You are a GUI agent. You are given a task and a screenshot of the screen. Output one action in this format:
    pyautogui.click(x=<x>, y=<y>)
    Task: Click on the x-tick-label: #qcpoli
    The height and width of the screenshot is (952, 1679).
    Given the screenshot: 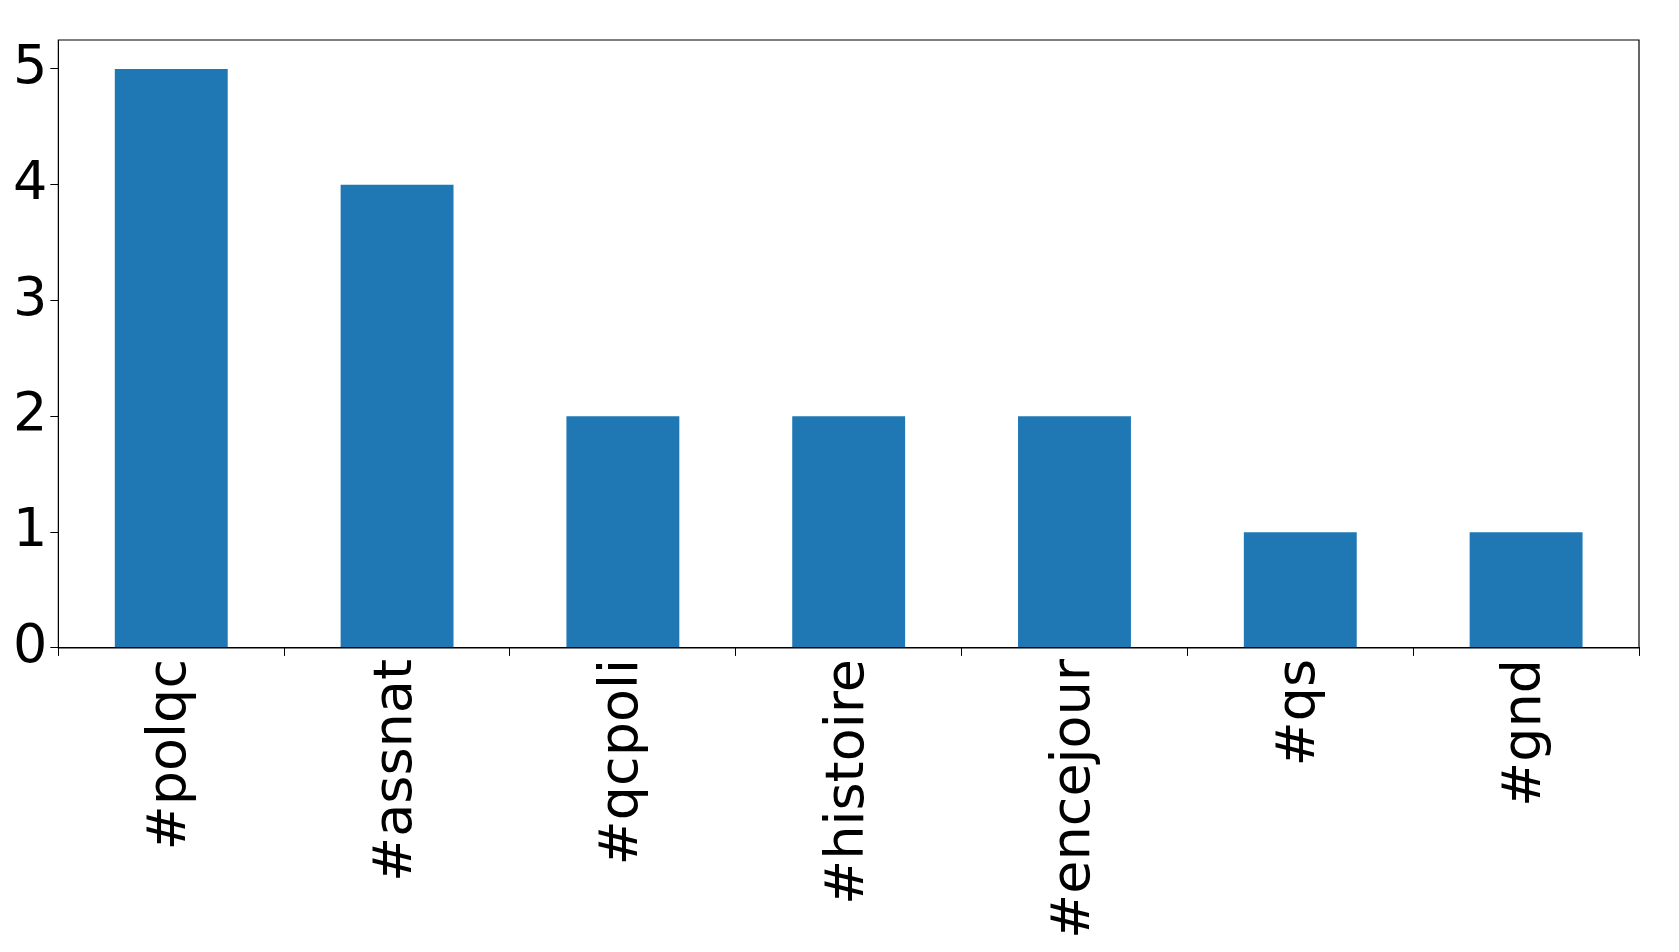 What is the action you would take?
    pyautogui.click(x=618, y=762)
    